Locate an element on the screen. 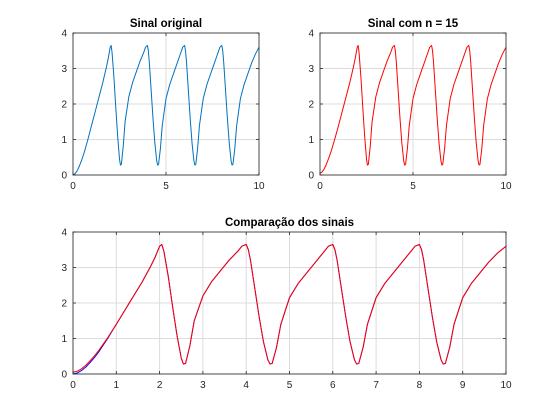 The width and height of the screenshot is (560, 420). x-tick-label: 3 is located at coordinates (203, 385).